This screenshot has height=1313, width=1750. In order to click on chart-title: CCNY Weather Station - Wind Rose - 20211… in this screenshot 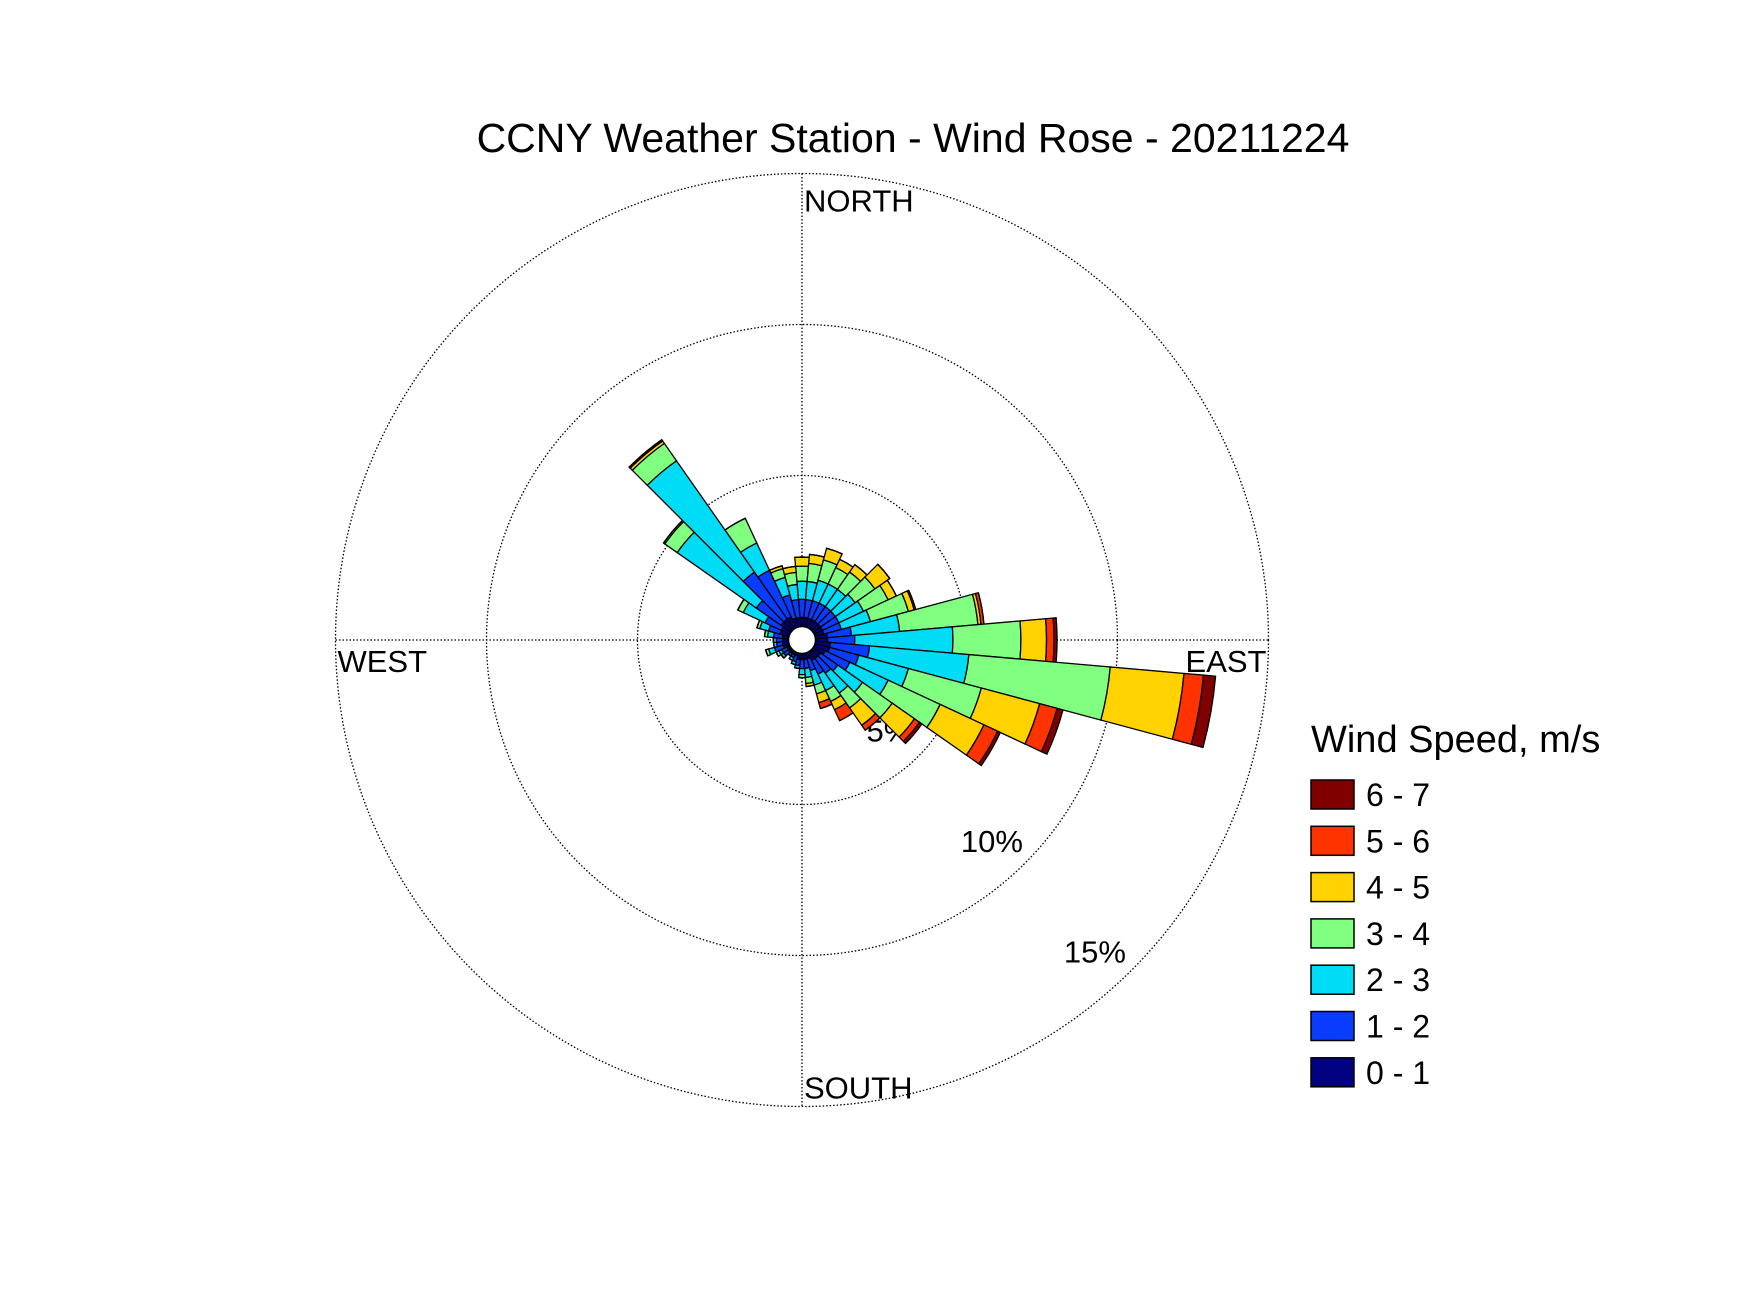, I will do `click(913, 138)`.